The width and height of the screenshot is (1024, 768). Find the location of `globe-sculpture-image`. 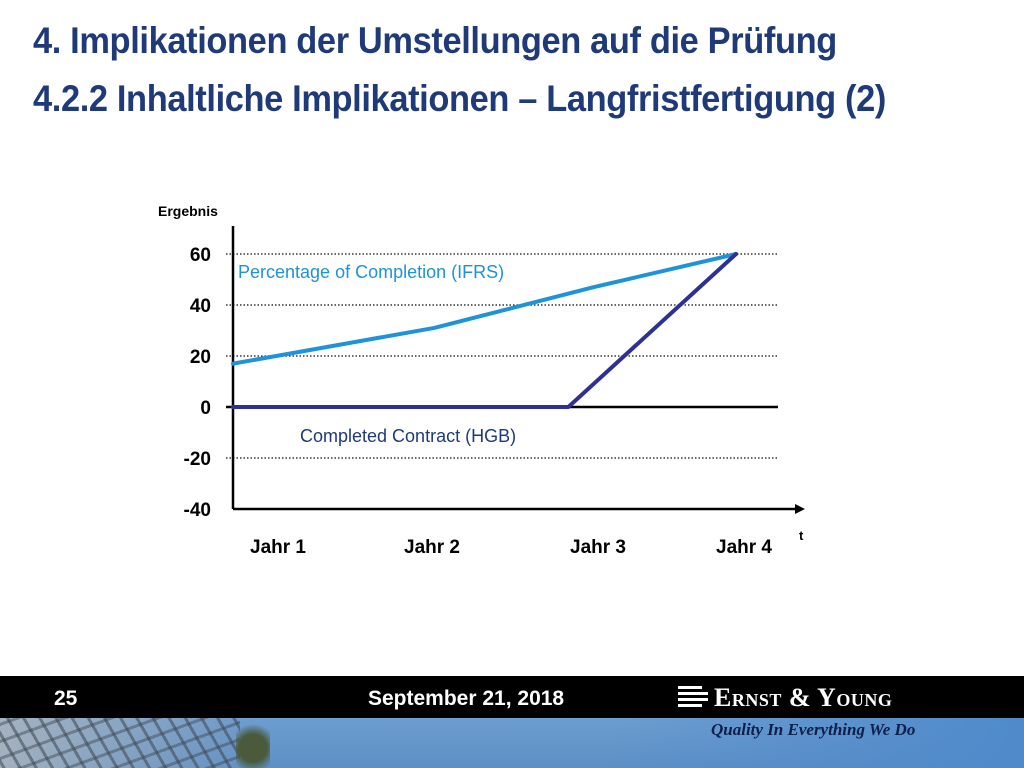

globe-sculpture-image is located at coordinates (120, 743).